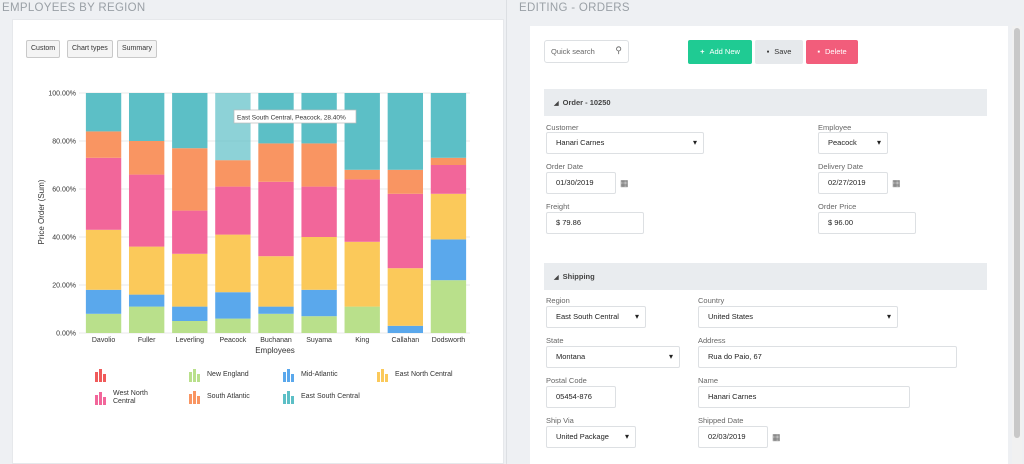 Image resolution: width=1024 pixels, height=464 pixels. What do you see at coordinates (596, 317) in the screenshot?
I see `region-select: East South Central ▾` at bounding box center [596, 317].